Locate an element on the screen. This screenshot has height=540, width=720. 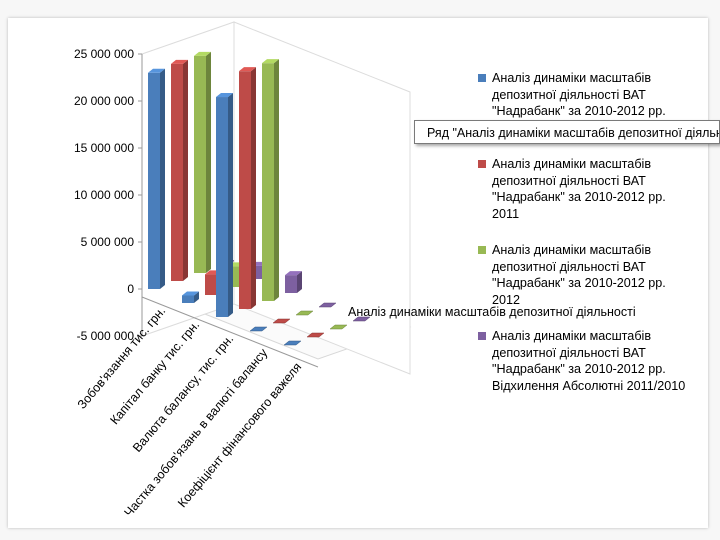
bar-s2-c0 is located at coordinates (202, 162).